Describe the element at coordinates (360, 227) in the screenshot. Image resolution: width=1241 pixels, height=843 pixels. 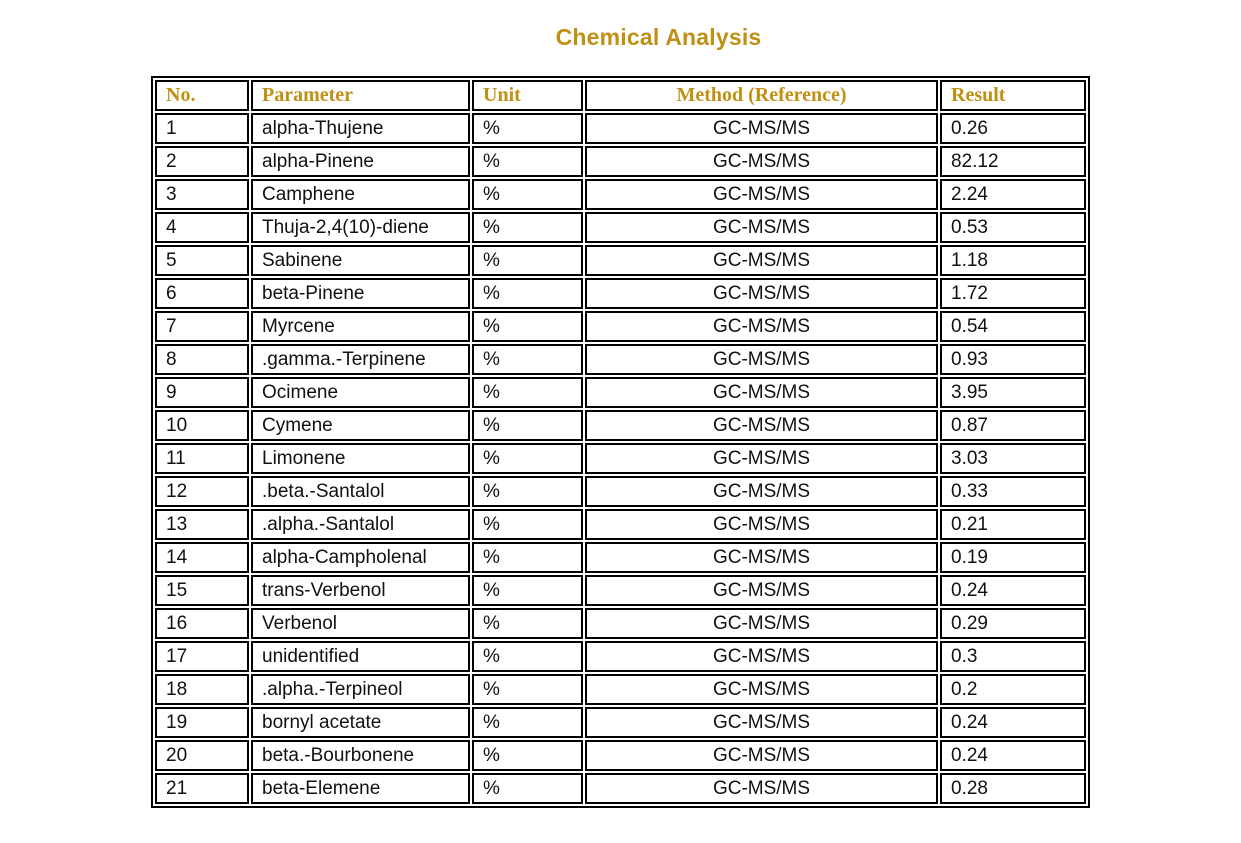
I see `parameter-cell: Thuja-2,4(10)-diene` at that location.